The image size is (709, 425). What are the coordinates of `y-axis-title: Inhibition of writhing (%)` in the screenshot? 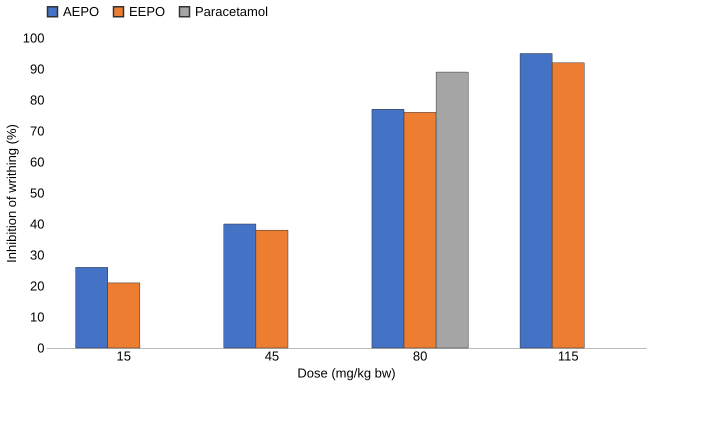 It's located at (11, 193).